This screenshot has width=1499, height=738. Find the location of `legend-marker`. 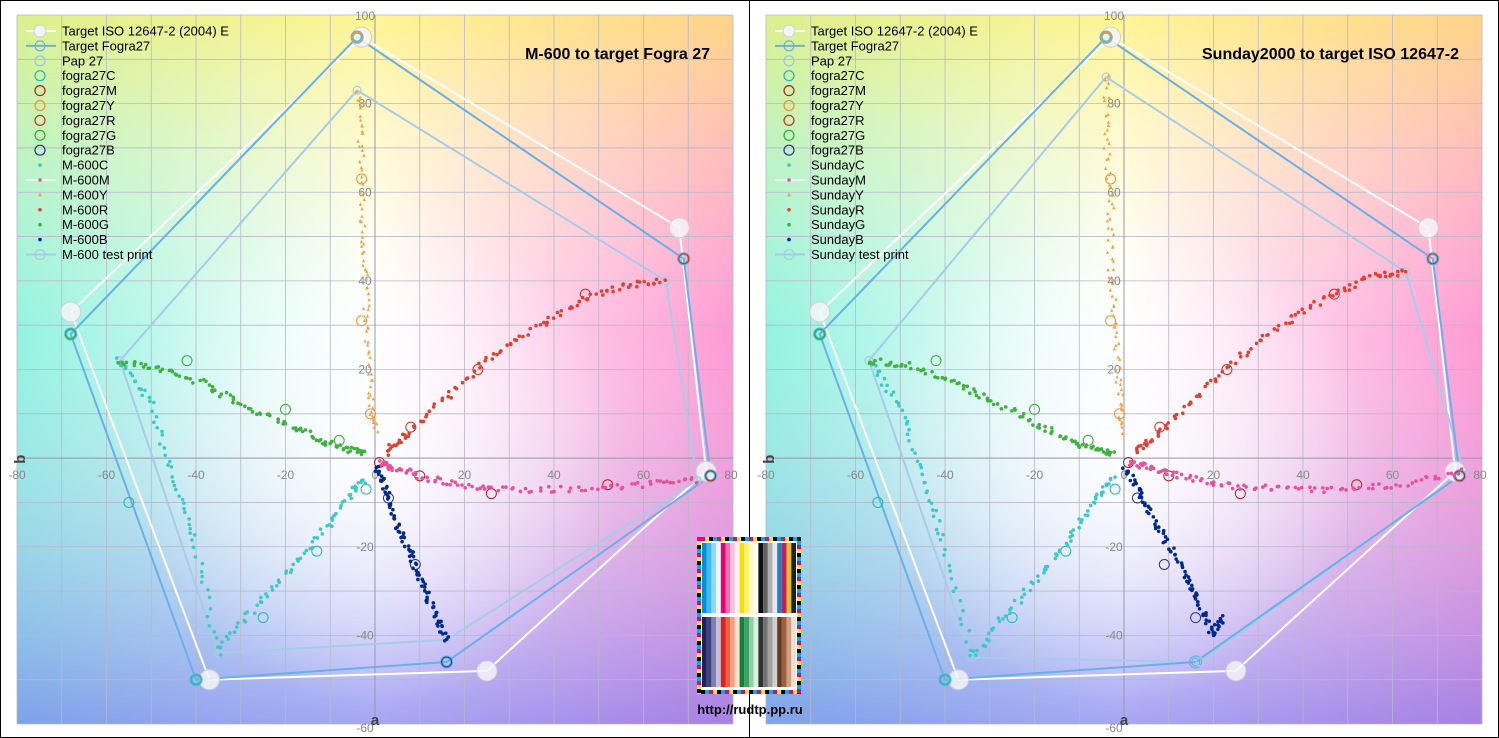

legend-marker is located at coordinates (789, 180).